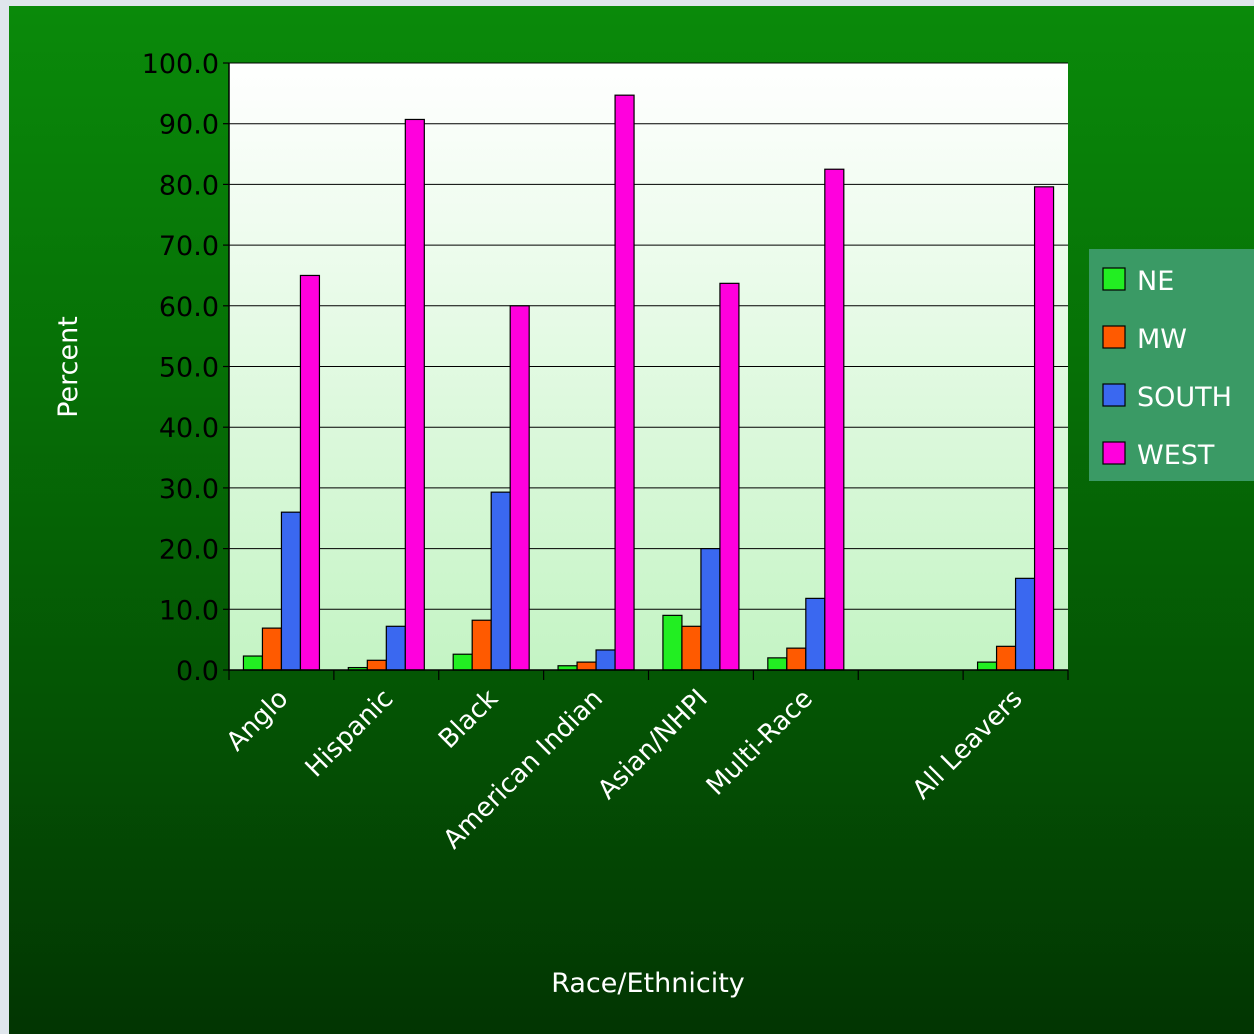 The height and width of the screenshot is (1034, 1254). Describe the element at coordinates (1114, 395) in the screenshot. I see `legend-swatch-south` at that location.